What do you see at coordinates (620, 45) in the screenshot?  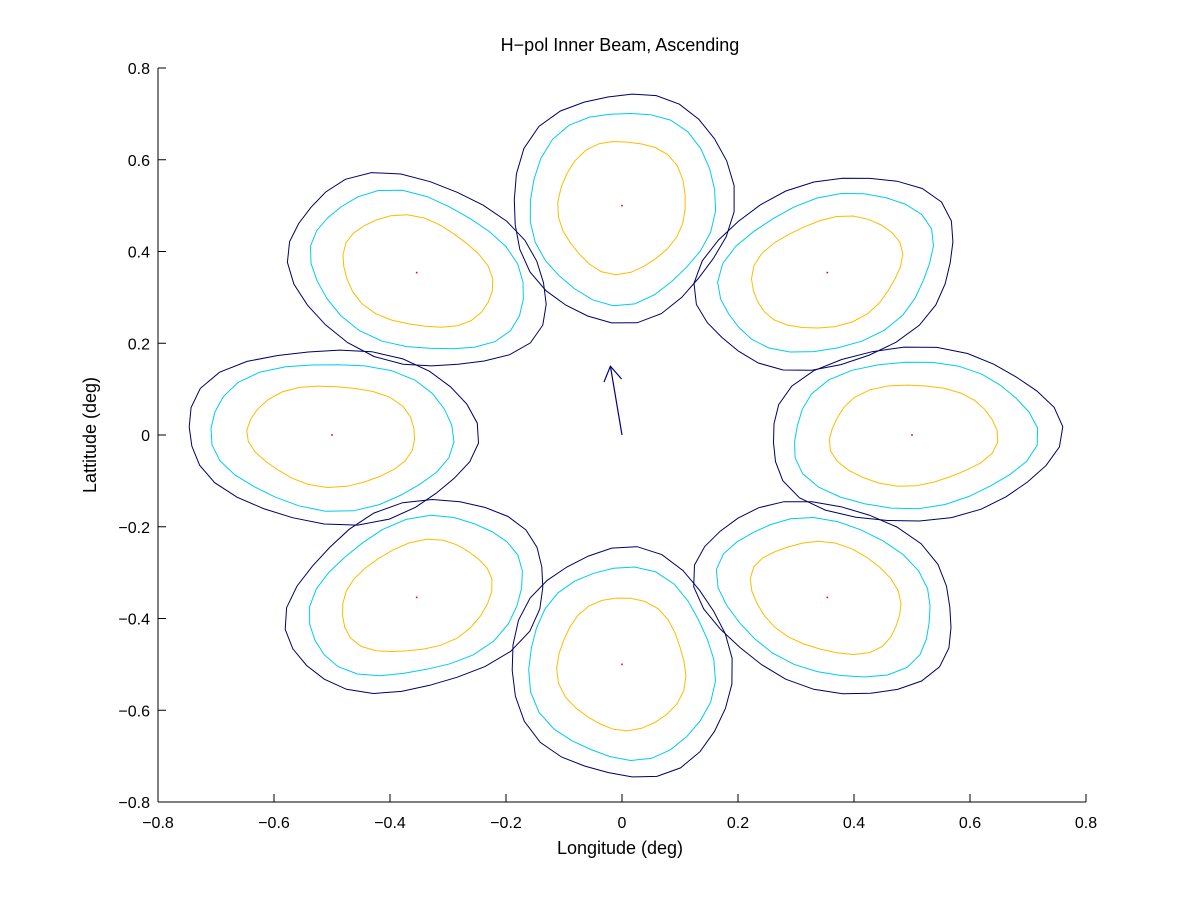 I see `chart-title: H−pol Inner Beam, Ascending` at bounding box center [620, 45].